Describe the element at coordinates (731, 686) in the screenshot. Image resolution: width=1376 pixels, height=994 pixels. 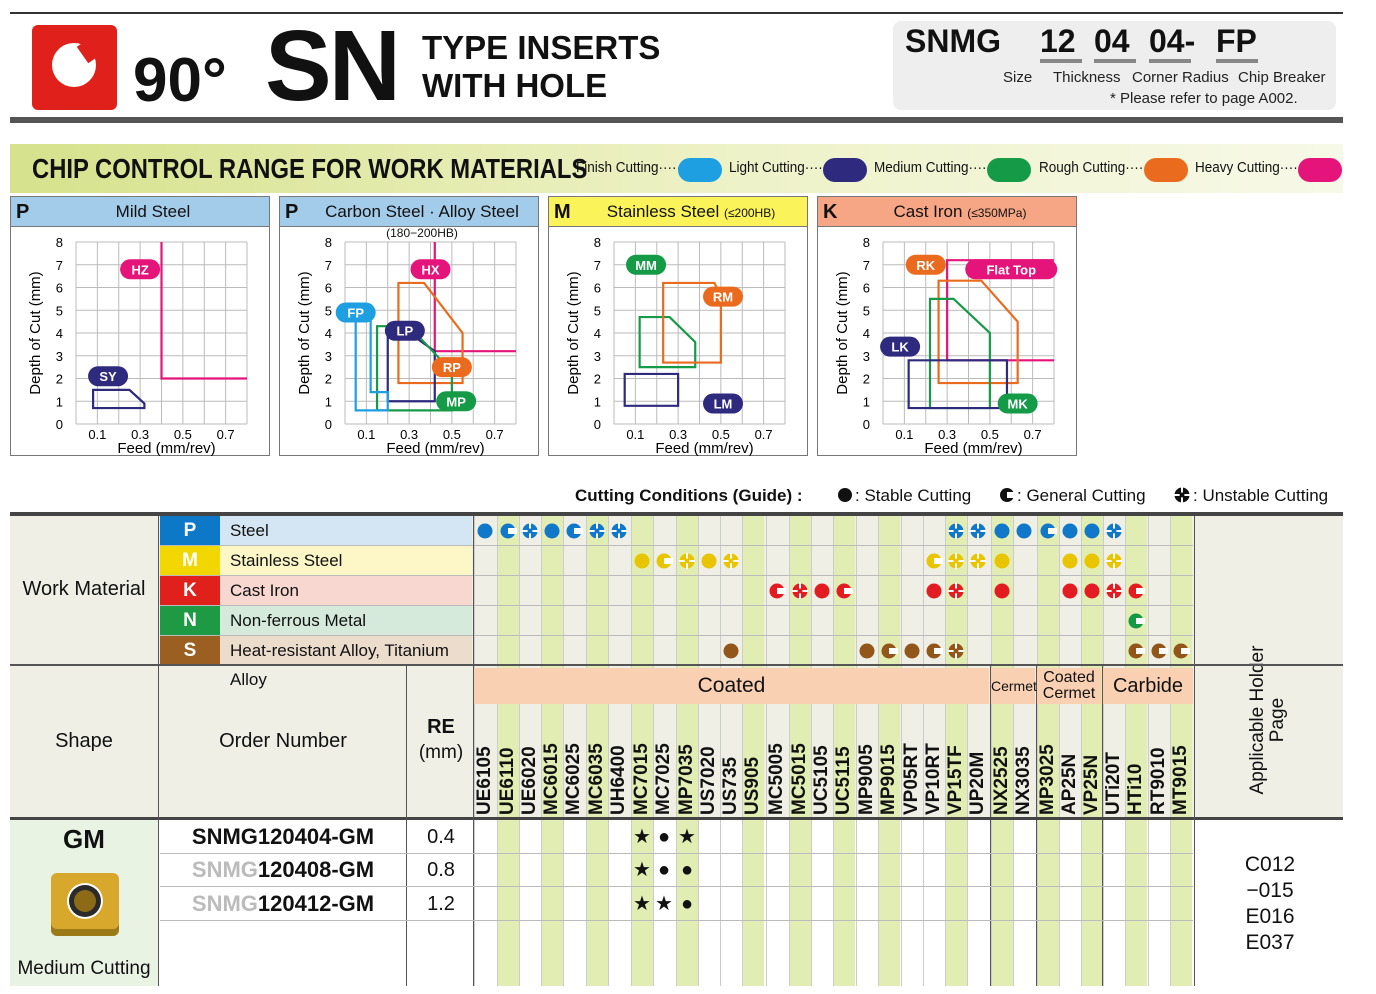
I see `group-coated: Coated` at that location.